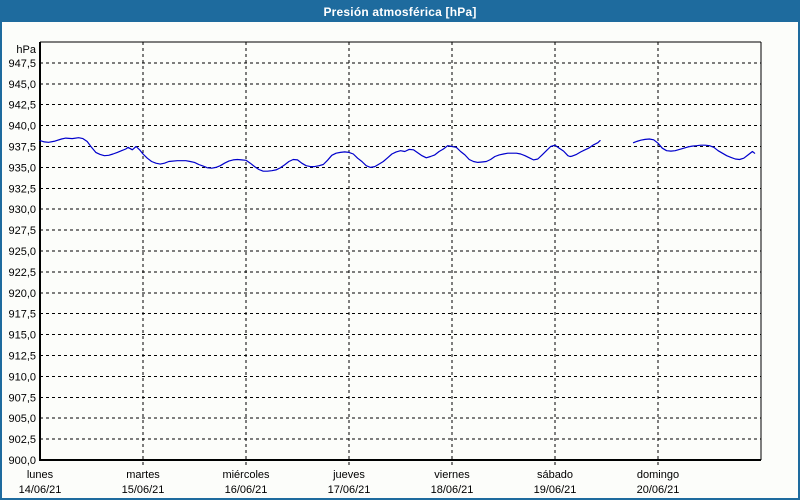 The height and width of the screenshot is (500, 800). What do you see at coordinates (143, 490) in the screenshot?
I see `x-date-label: 15/06/21` at bounding box center [143, 490].